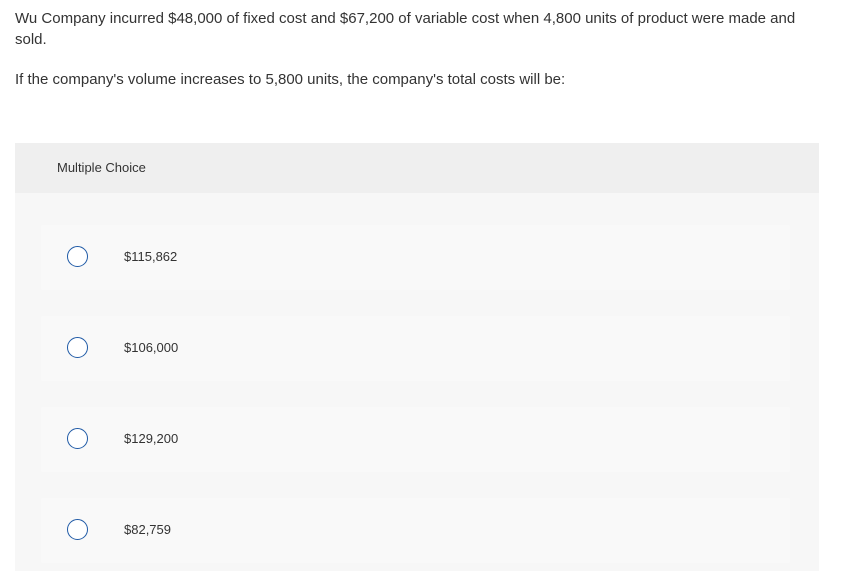 This screenshot has height=571, width=856. I want to click on choice-label: $129,200, so click(151, 438).